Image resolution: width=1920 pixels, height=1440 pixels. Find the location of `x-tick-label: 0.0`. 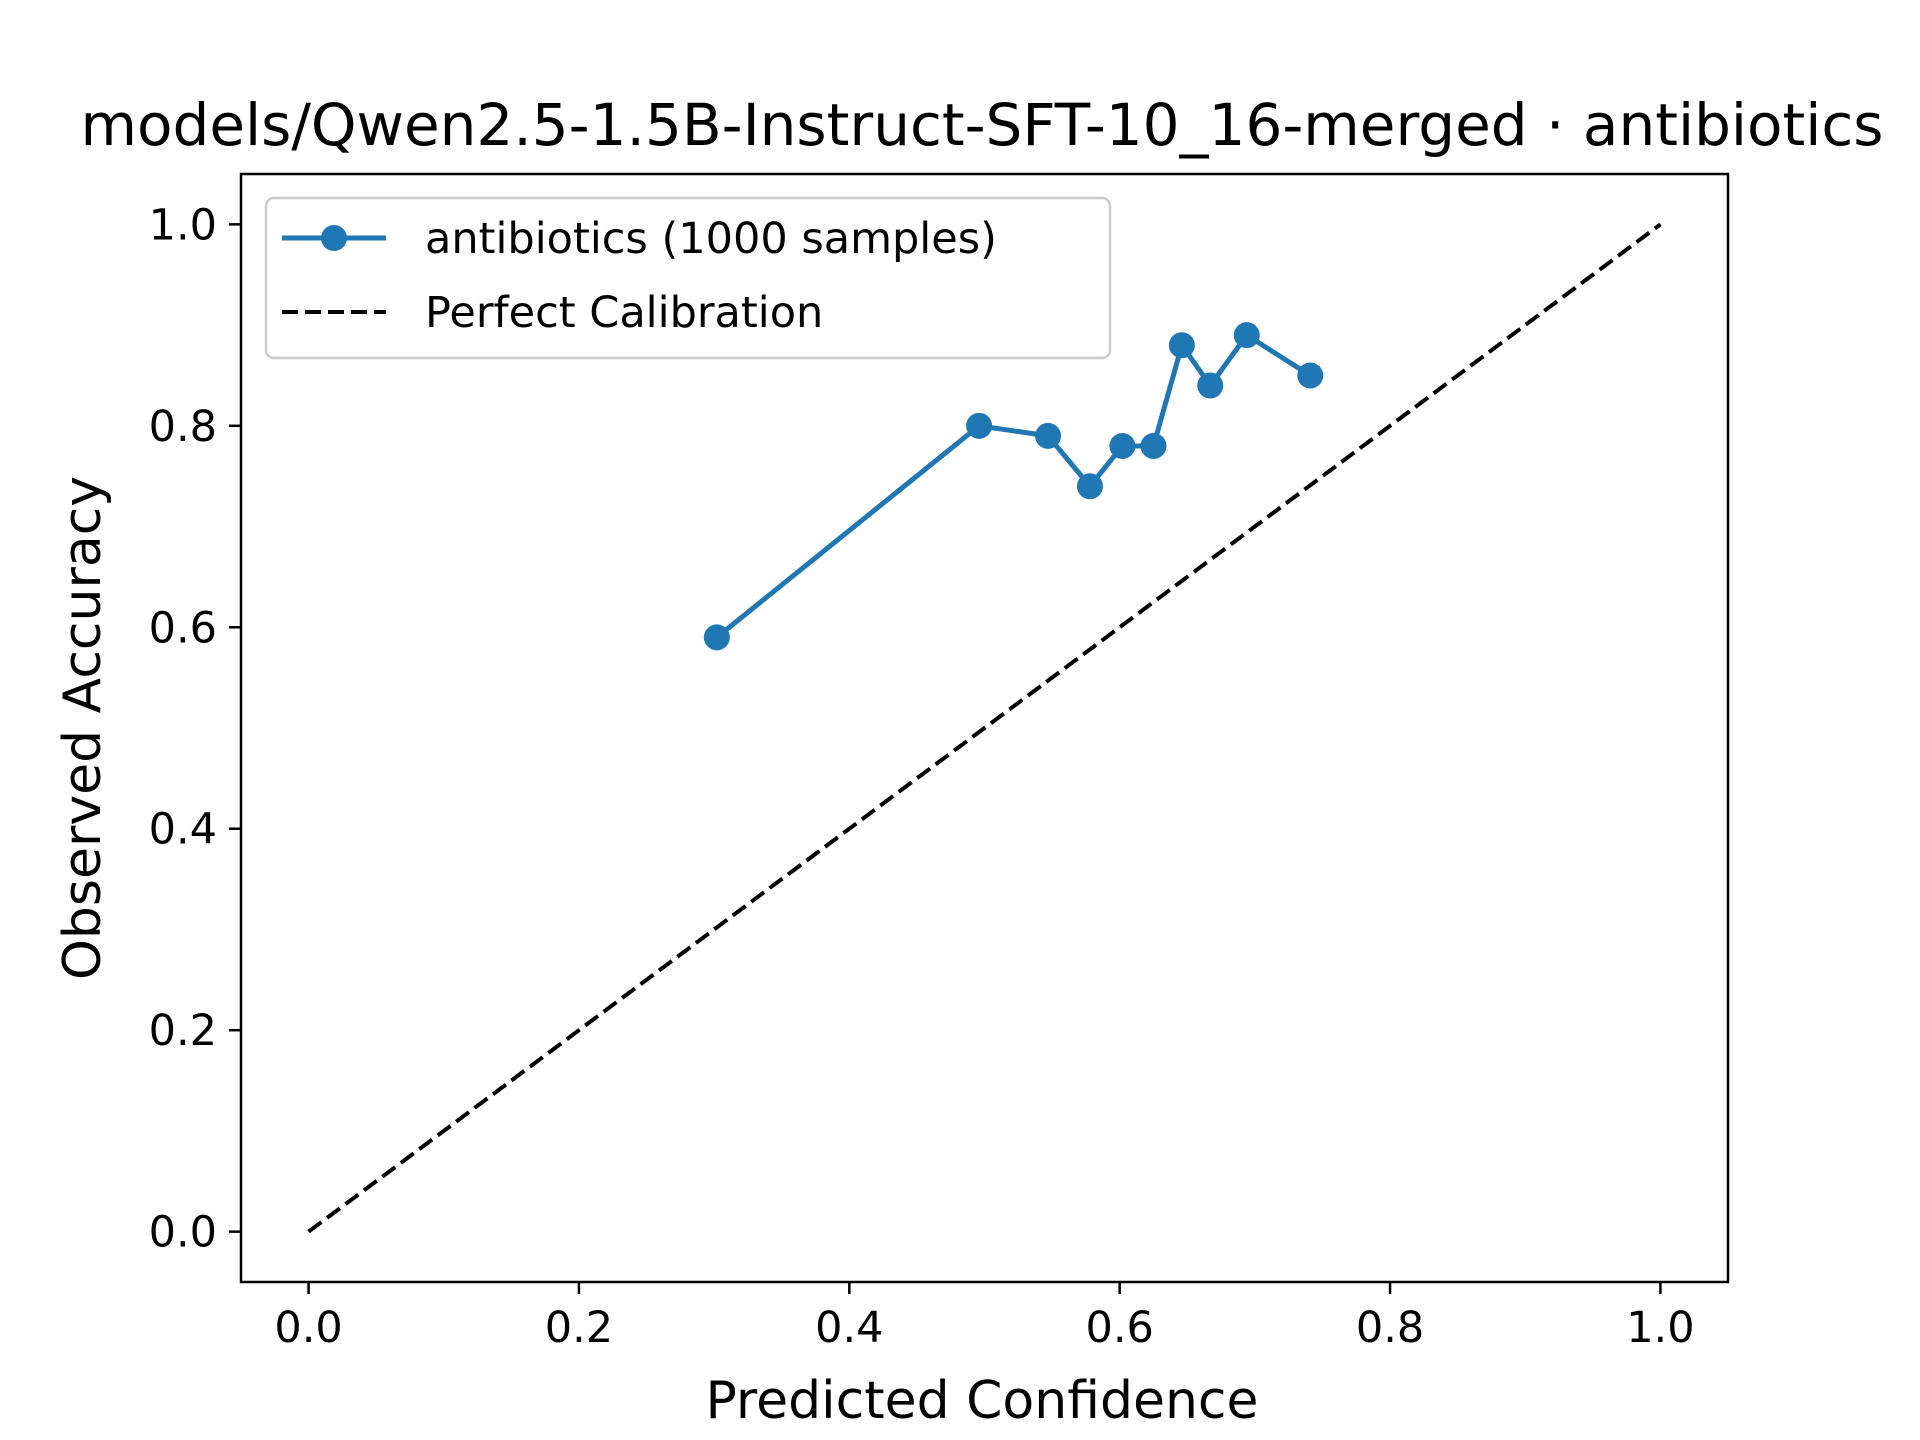

x-tick-label: 0.0 is located at coordinates (308, 1328).